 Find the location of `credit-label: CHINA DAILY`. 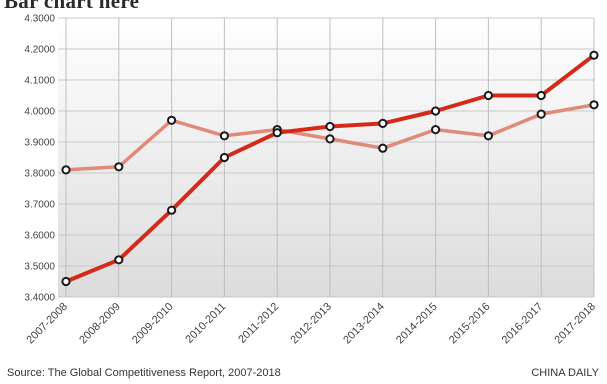

credit-label: CHINA DAILY is located at coordinates (565, 373).